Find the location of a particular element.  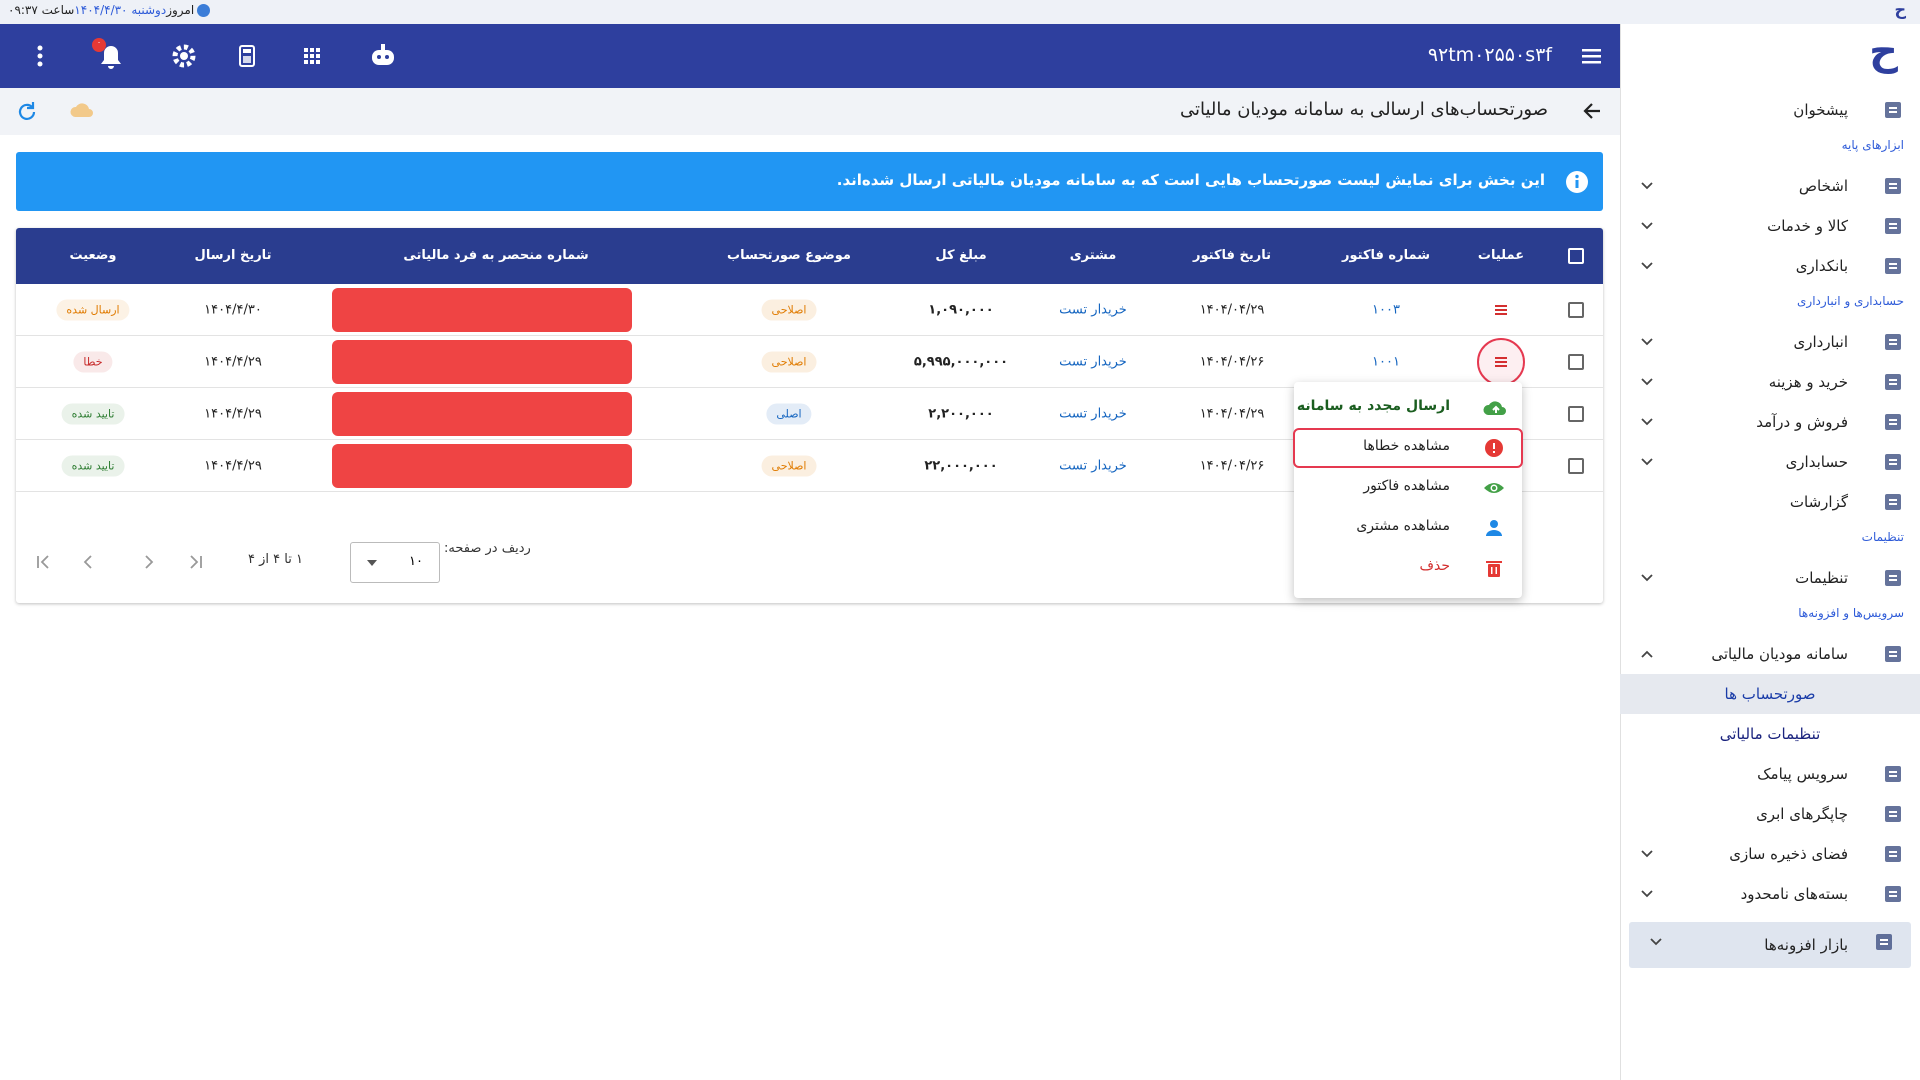

menu-item: مشاهده مشتری is located at coordinates (1408, 528).